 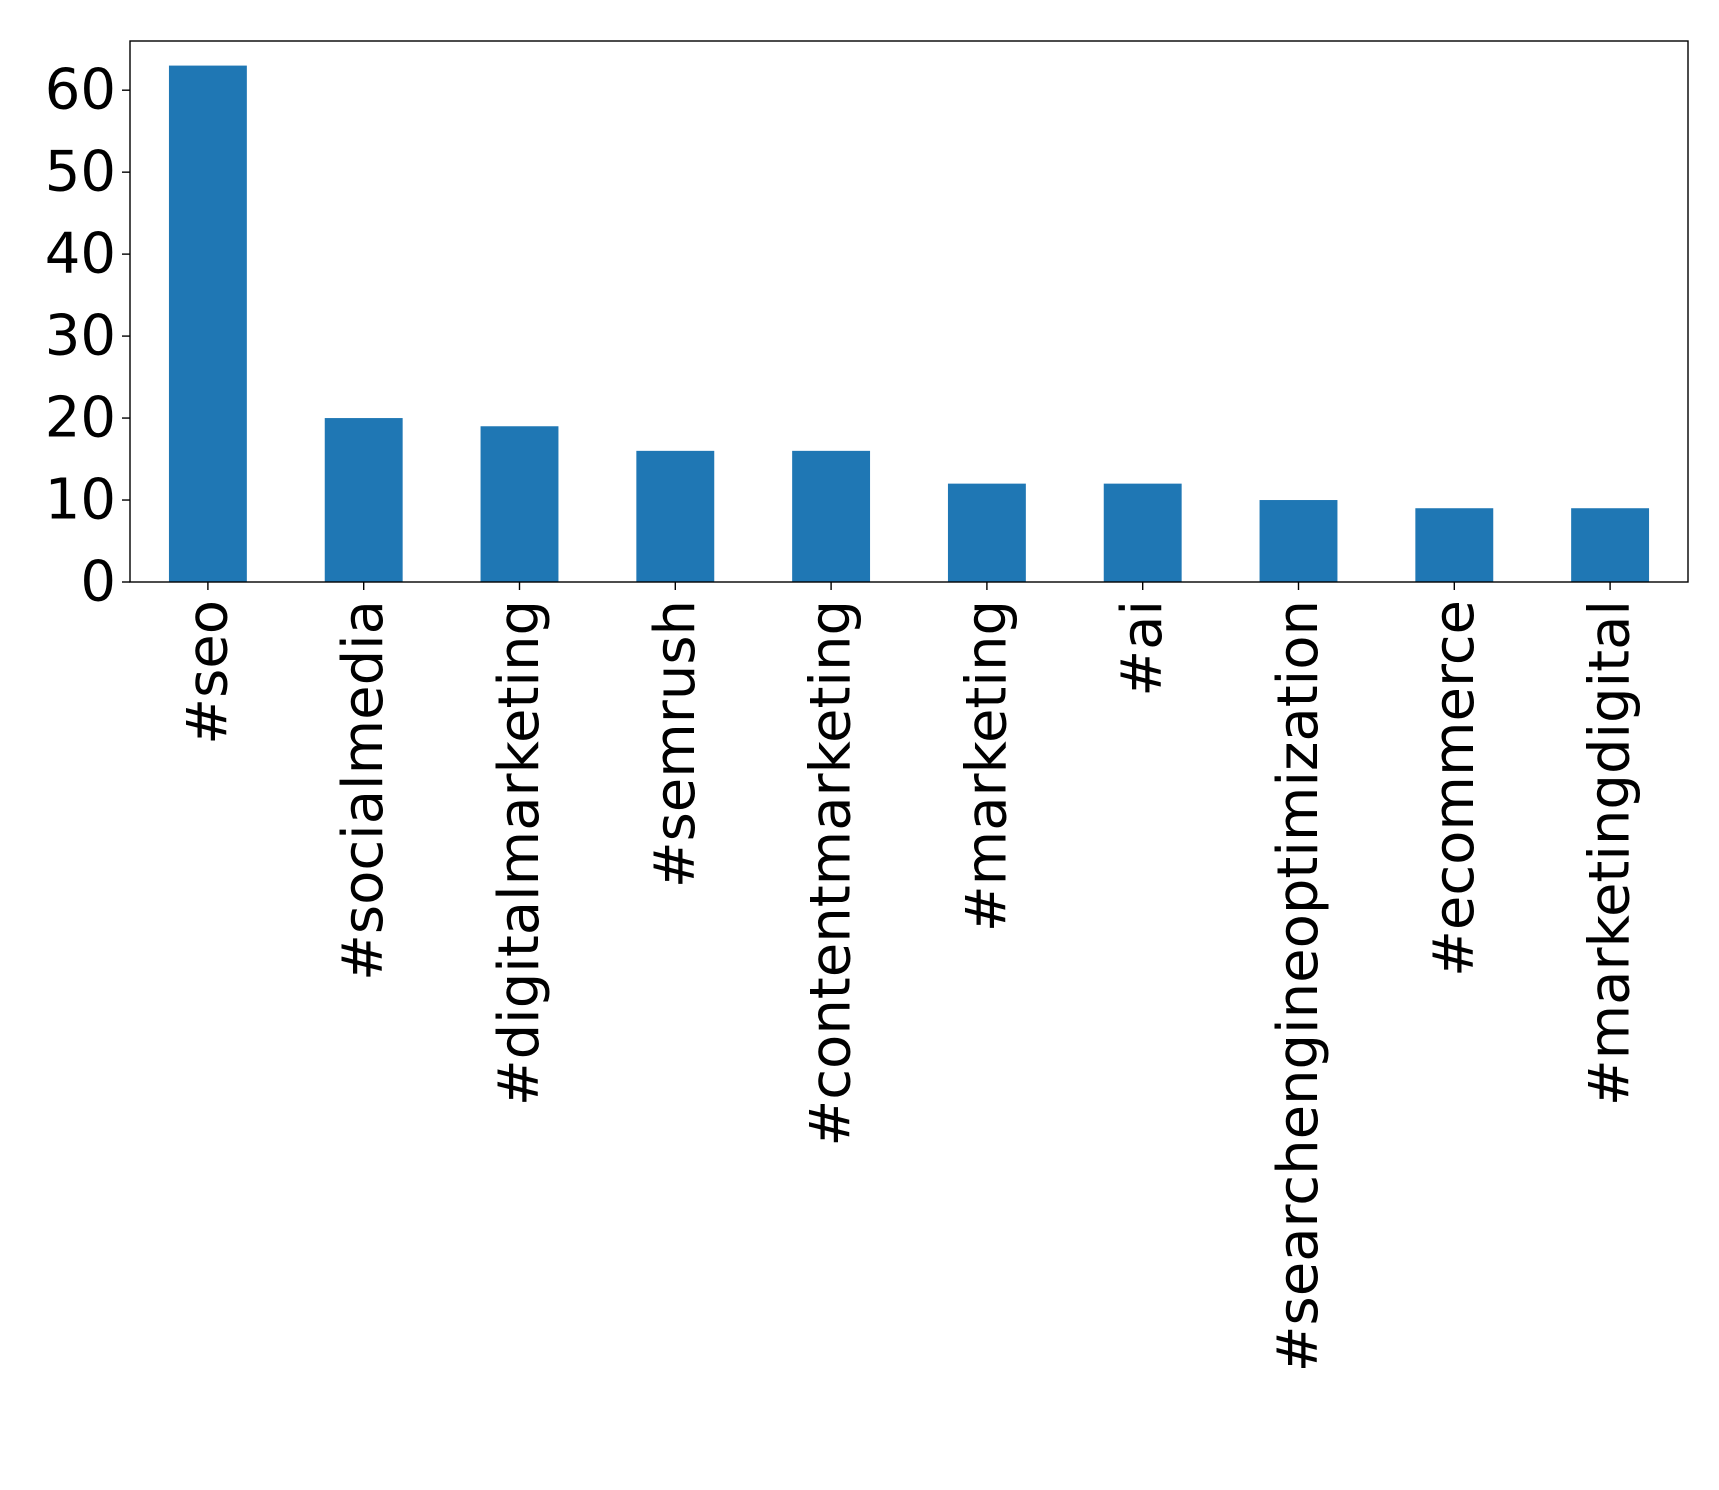 What do you see at coordinates (986, 766) in the screenshot?
I see `x-tick-label: #marketing` at bounding box center [986, 766].